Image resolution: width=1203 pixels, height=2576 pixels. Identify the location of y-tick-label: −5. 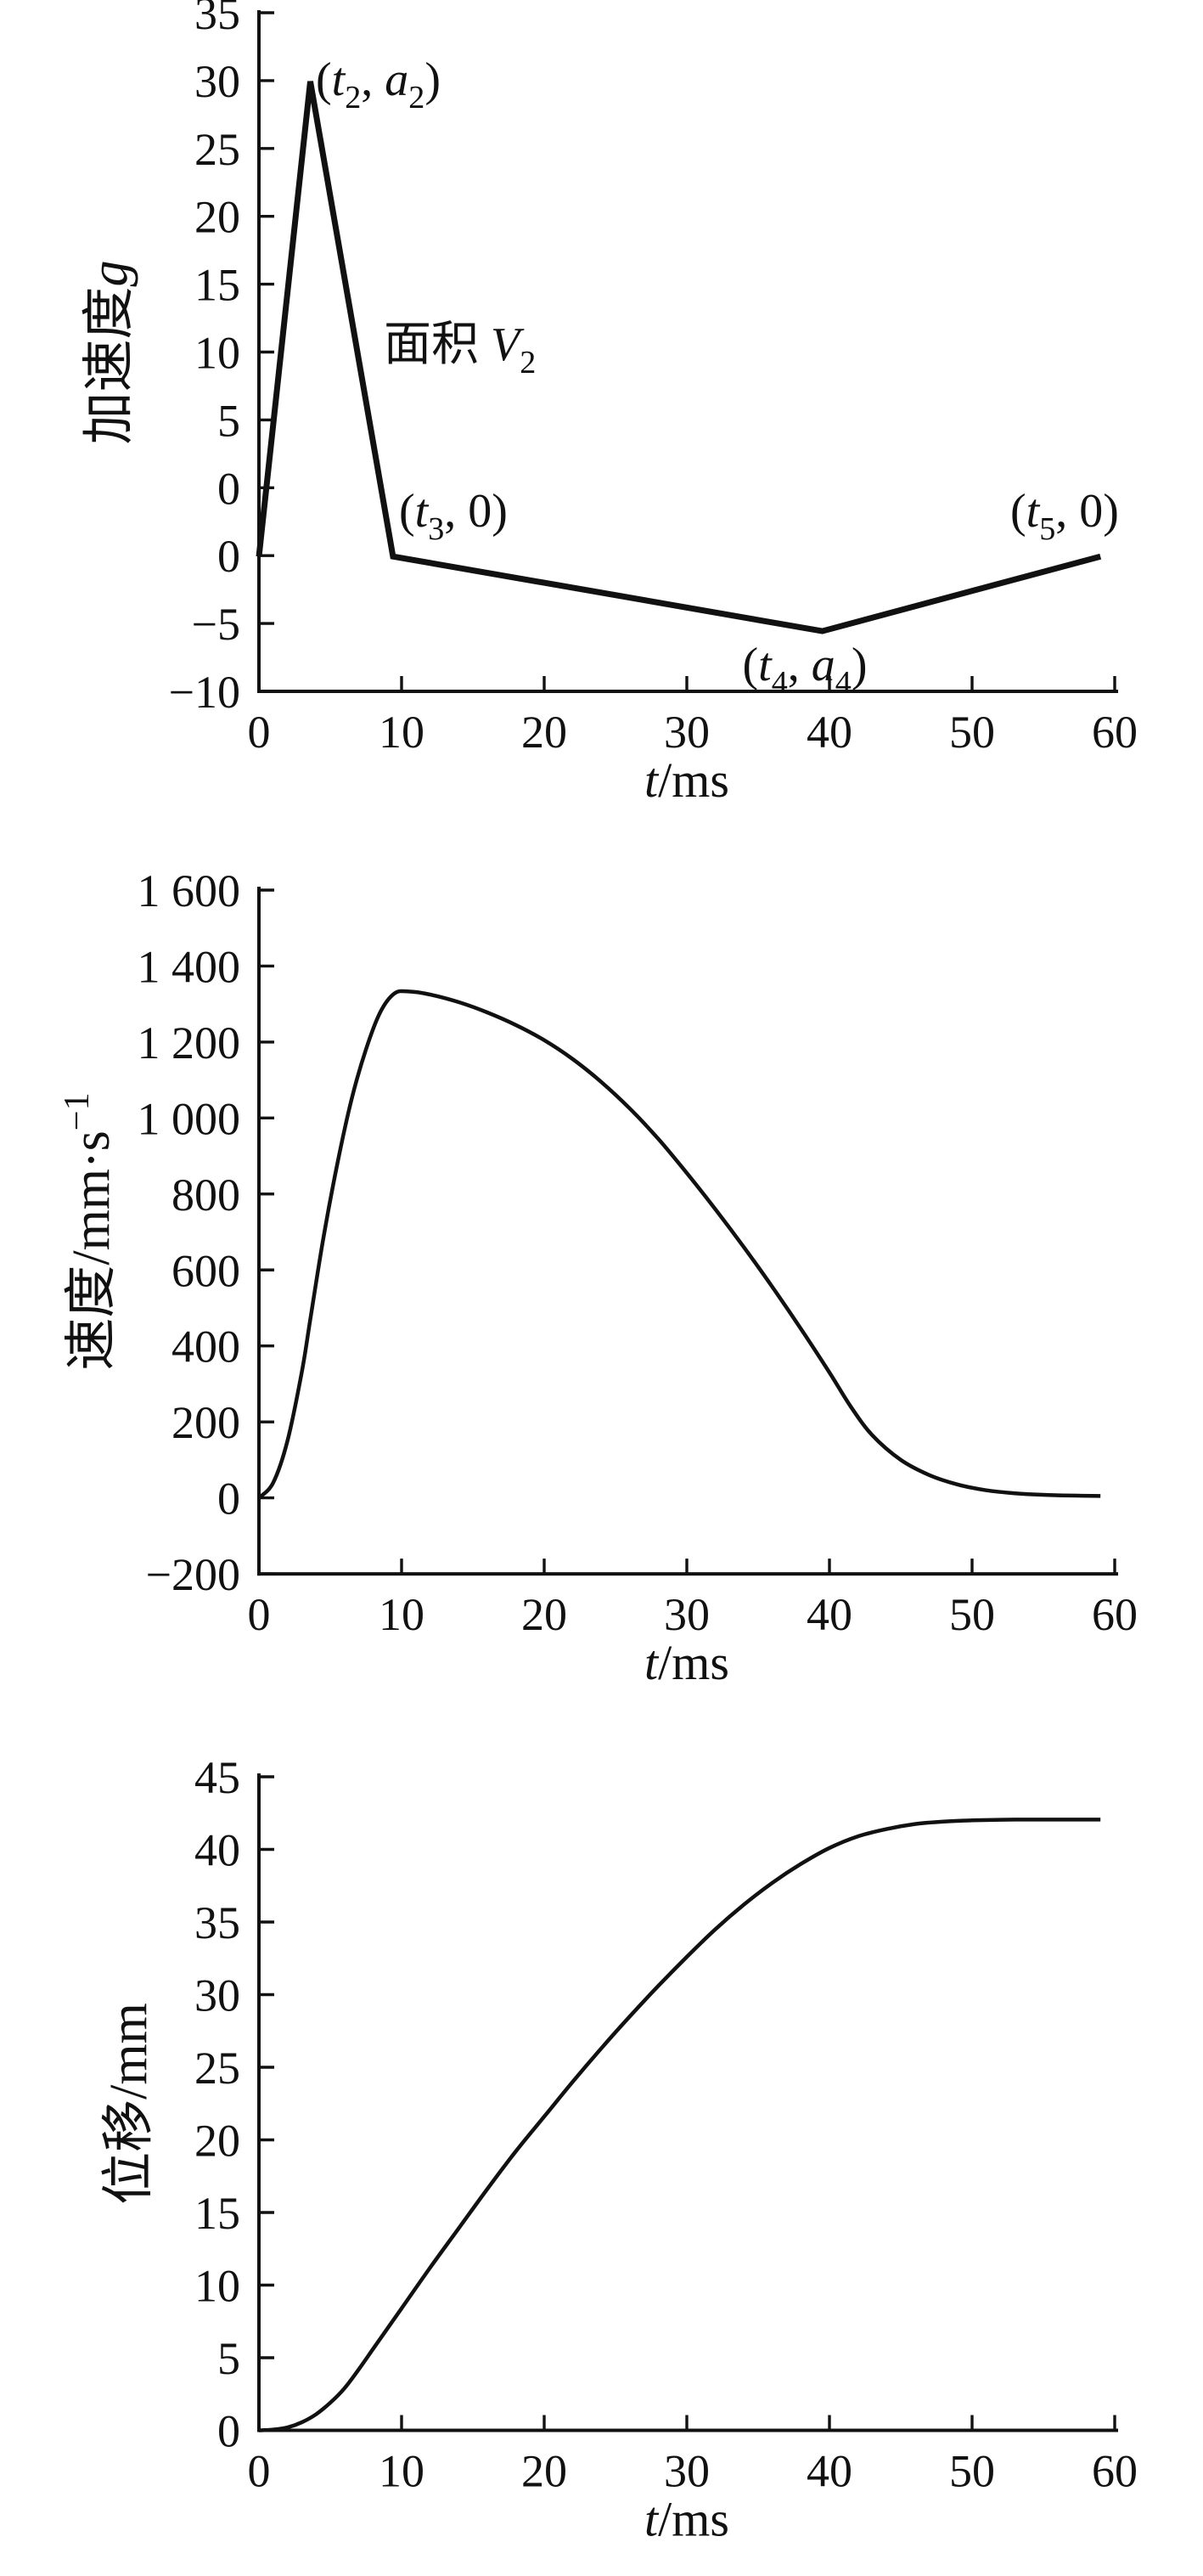
(216, 624).